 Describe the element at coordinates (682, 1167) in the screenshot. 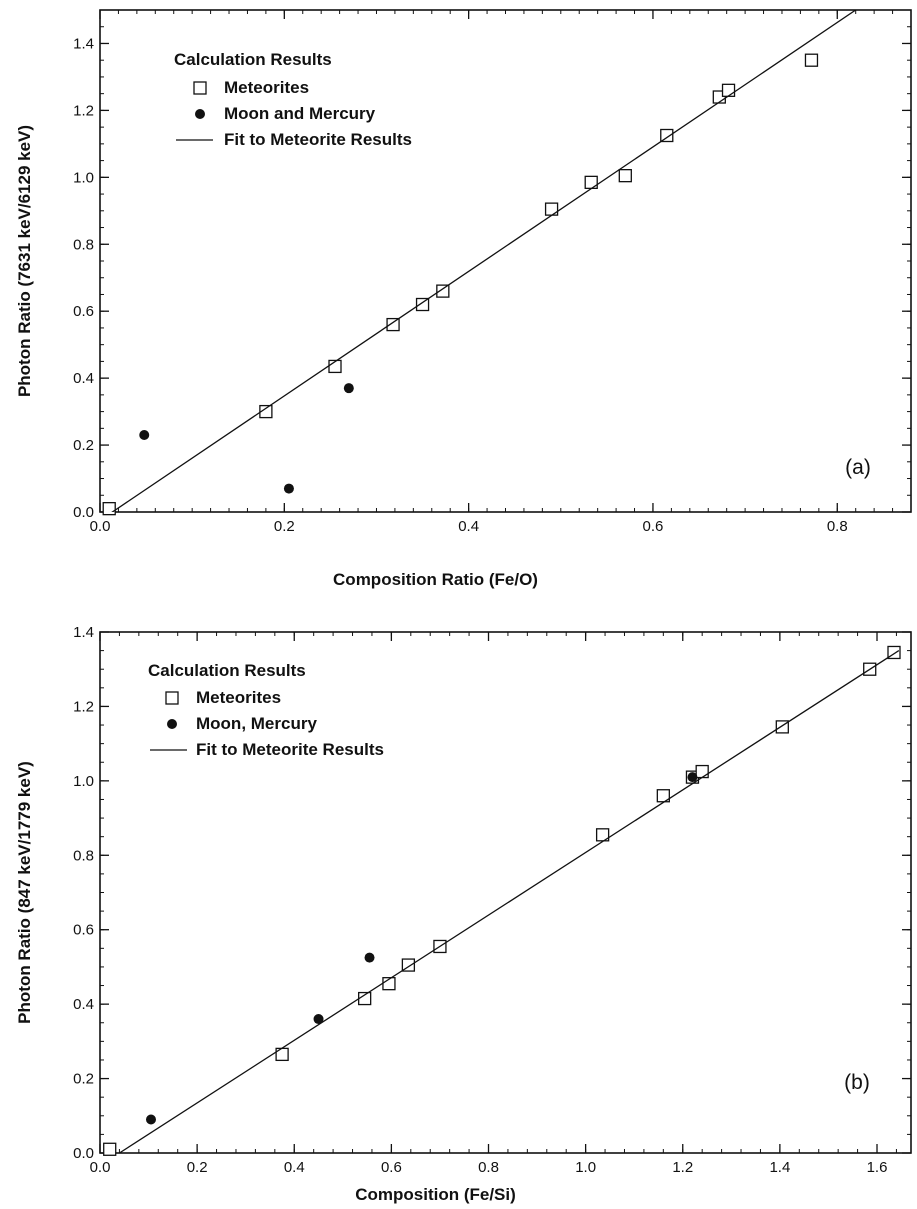

I see `x-tick-label: 1.2` at that location.